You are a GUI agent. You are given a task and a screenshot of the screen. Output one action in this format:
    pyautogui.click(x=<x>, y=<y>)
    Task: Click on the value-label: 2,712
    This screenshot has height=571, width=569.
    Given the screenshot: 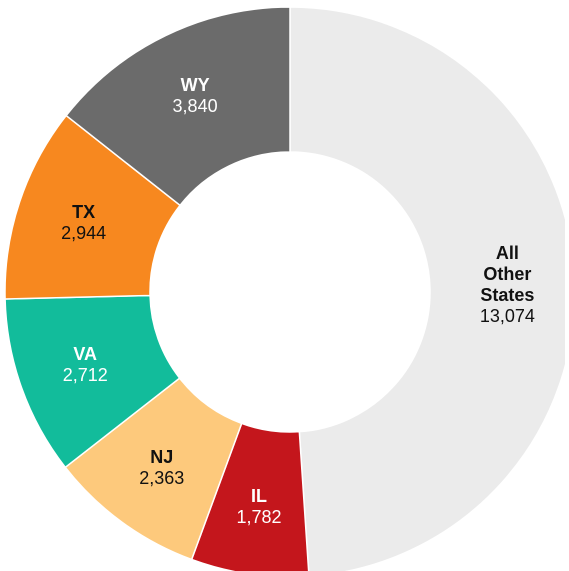 What is the action you would take?
    pyautogui.click(x=85, y=375)
    